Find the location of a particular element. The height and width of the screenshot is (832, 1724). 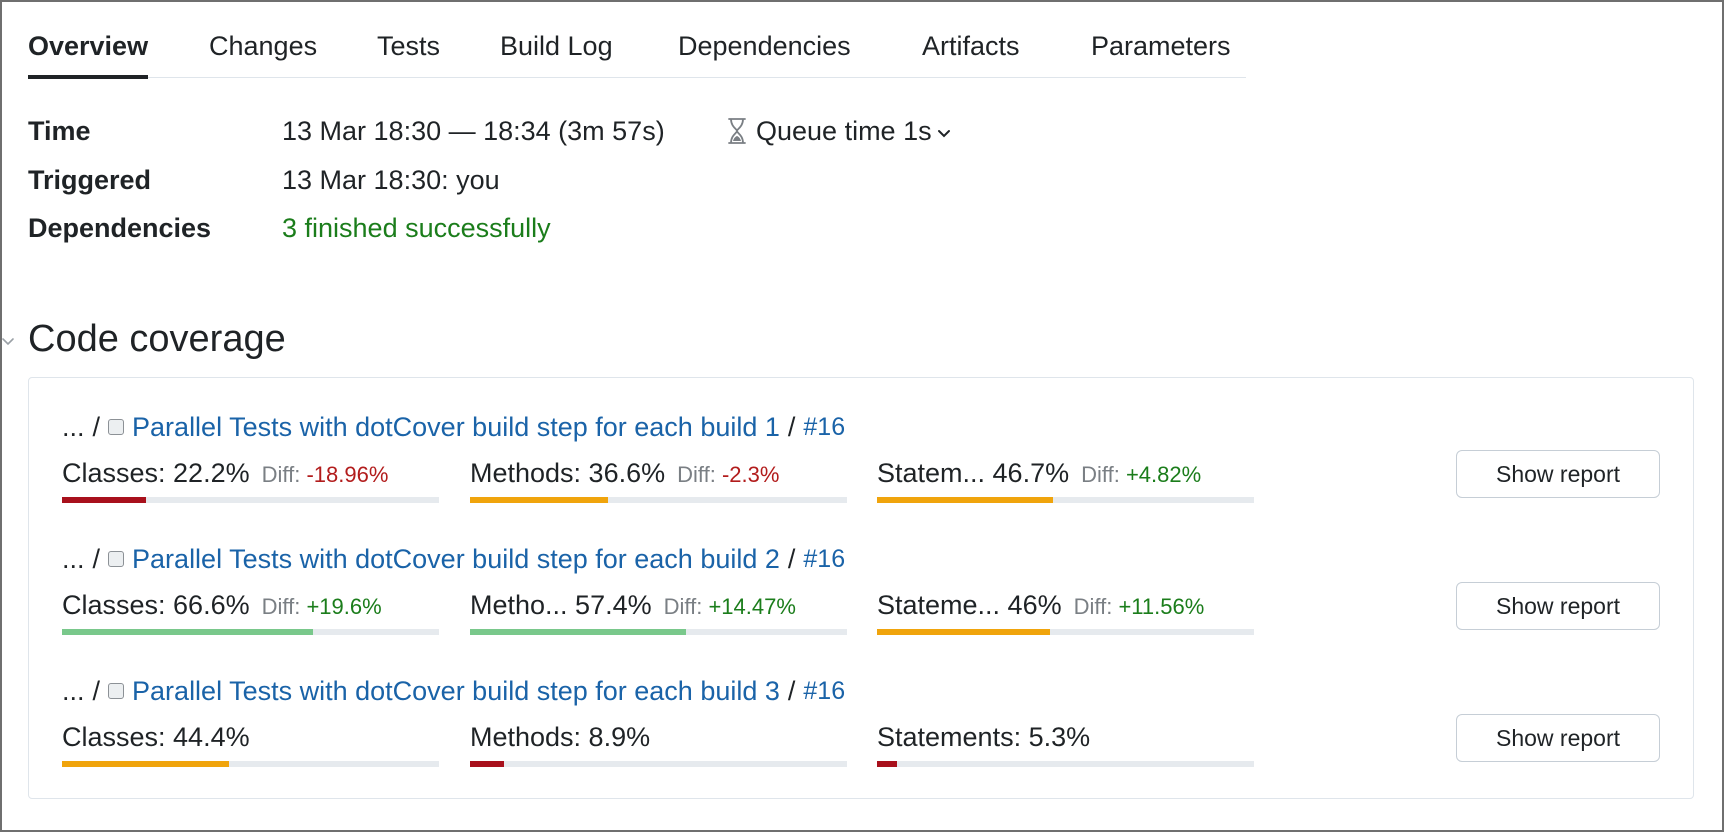

tab-build-log: Build Log is located at coordinates (556, 46).